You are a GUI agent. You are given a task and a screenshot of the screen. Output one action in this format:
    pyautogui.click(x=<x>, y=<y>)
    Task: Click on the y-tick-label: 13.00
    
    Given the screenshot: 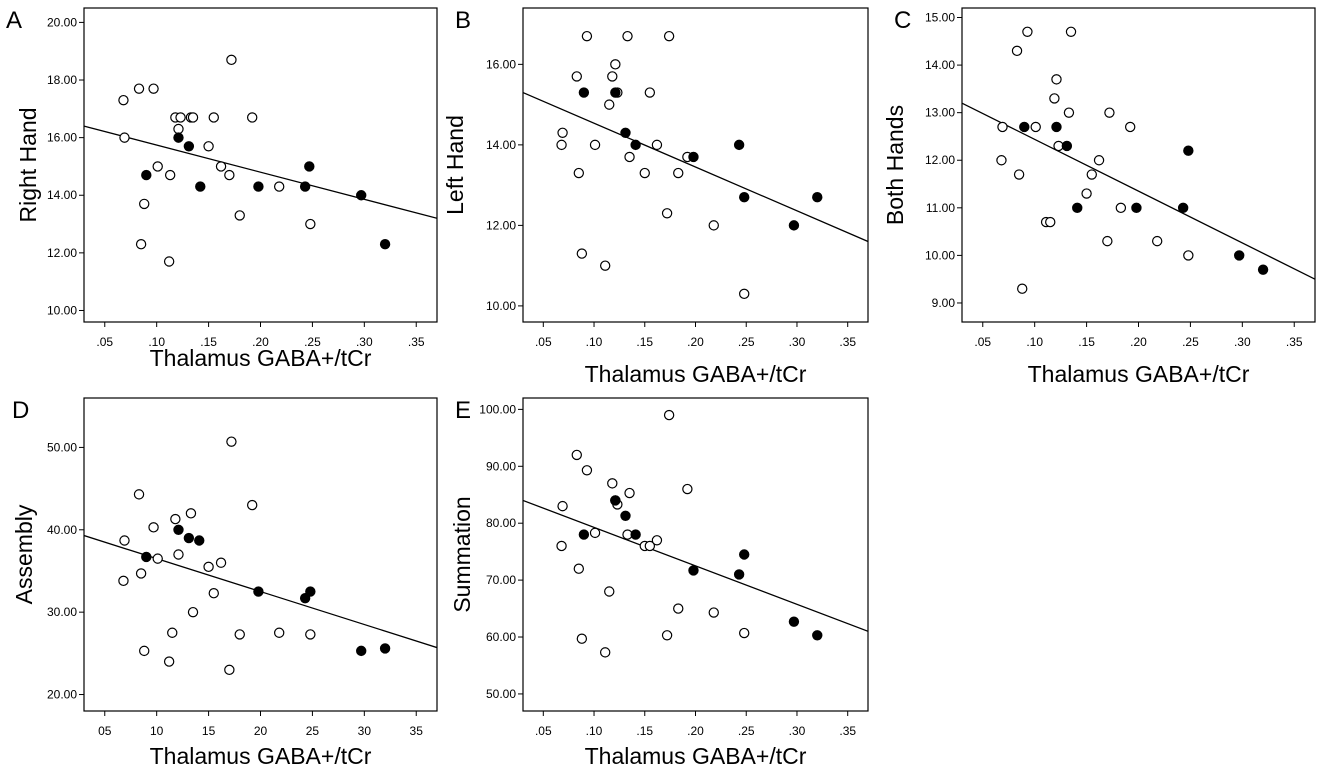 What is the action you would take?
    pyautogui.click(x=940, y=113)
    